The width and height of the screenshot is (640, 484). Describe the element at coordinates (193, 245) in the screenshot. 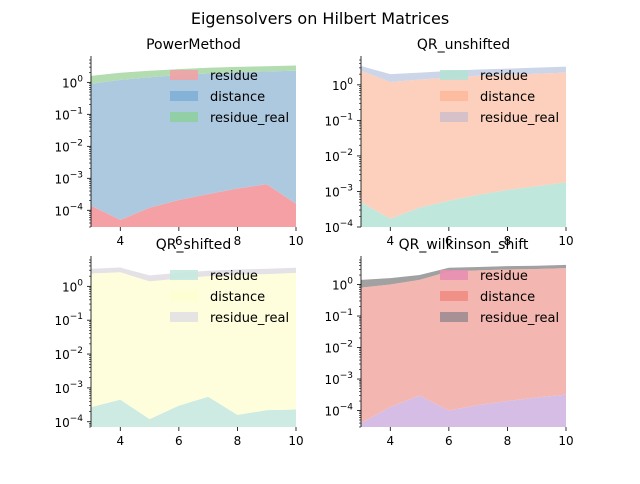

I see `panel-title: QR_shifted` at that location.